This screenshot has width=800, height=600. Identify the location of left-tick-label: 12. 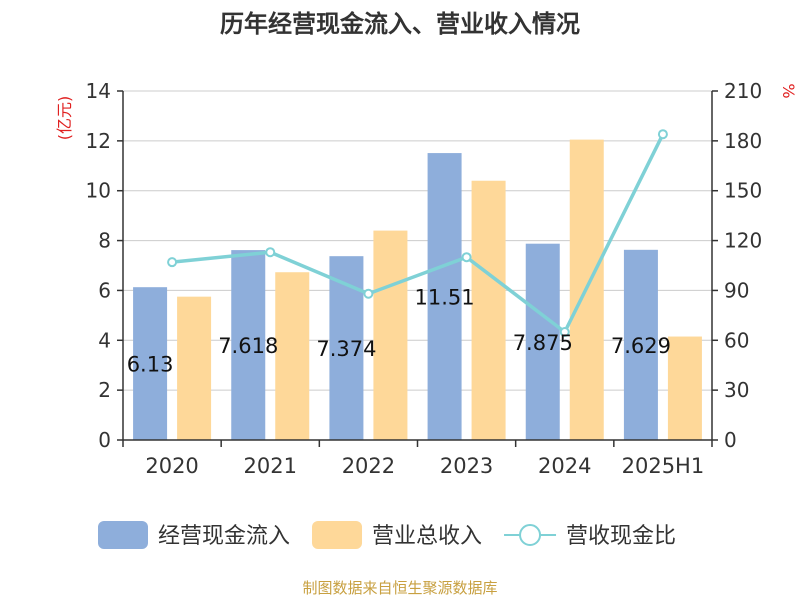
(98, 141).